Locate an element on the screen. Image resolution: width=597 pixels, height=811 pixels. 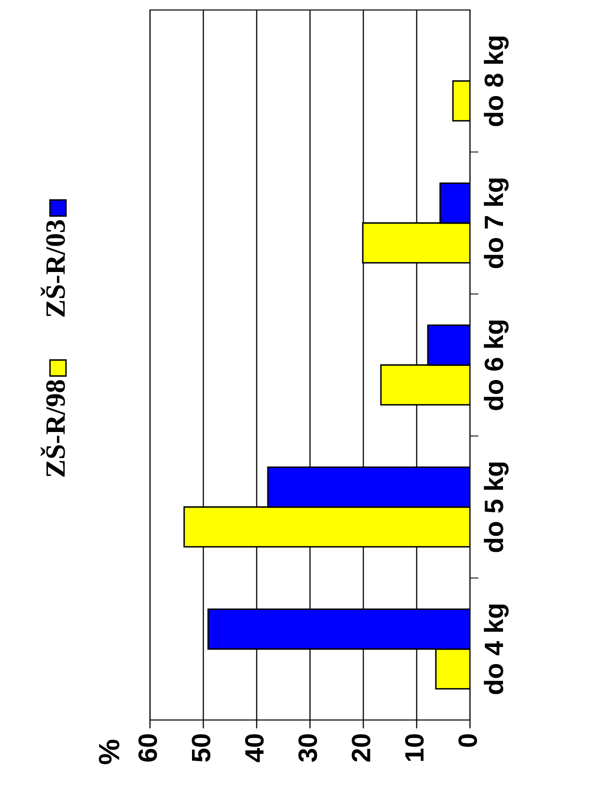
y-tick-label: do 8 kg is located at coordinates (496, 81).